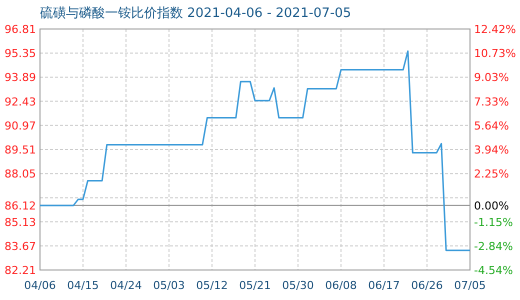 The width and height of the screenshot is (520, 300). What do you see at coordinates (20, 174) in the screenshot?
I see `y-tick-label: 88.05` at bounding box center [20, 174].